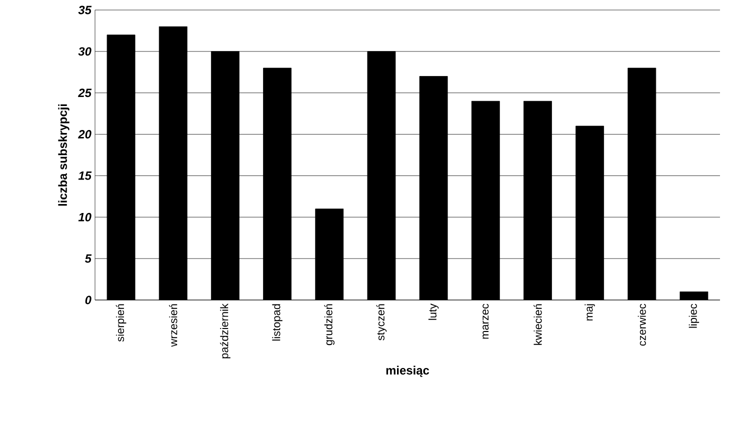 This screenshot has width=730, height=440. Describe the element at coordinates (329, 325) in the screenshot. I see `x-tick-label: grudzień` at that location.